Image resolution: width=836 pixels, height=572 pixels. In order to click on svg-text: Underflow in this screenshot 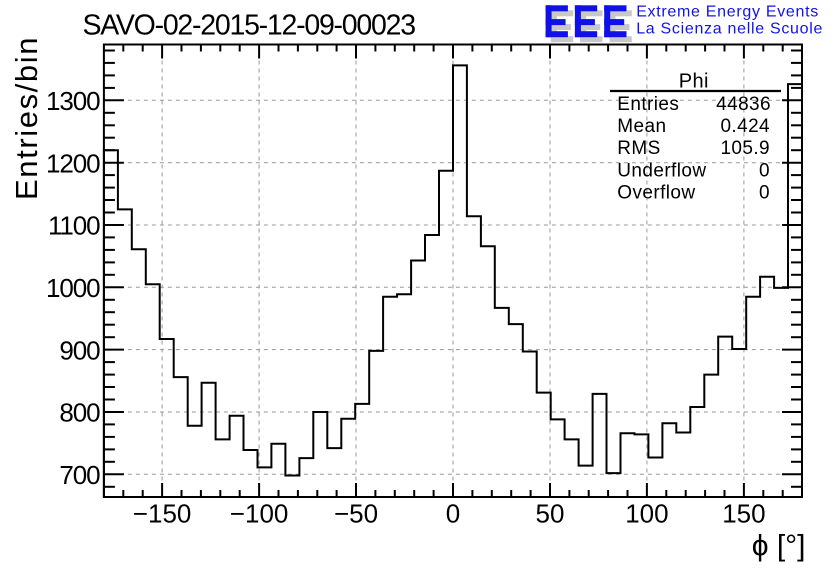, I will do `click(661, 170)`.